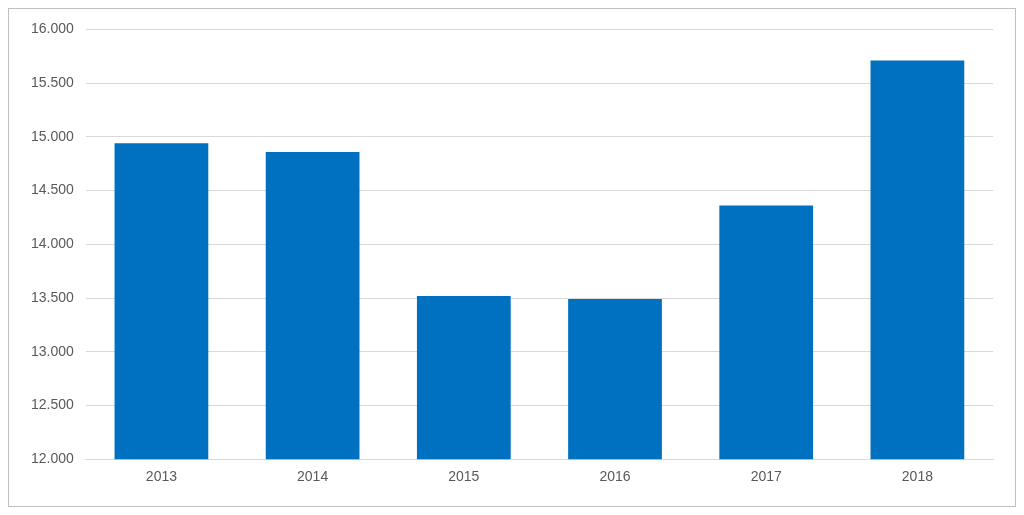 The height and width of the screenshot is (515, 1024). I want to click on y-tick-label: 12.000, so click(52, 458).